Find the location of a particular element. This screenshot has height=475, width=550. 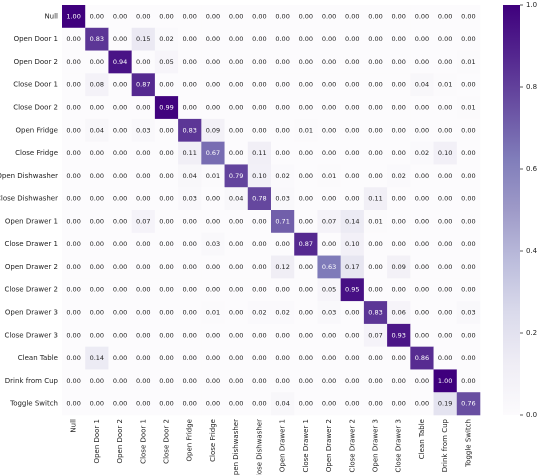

cell-label: 0.03 is located at coordinates (468, 313).